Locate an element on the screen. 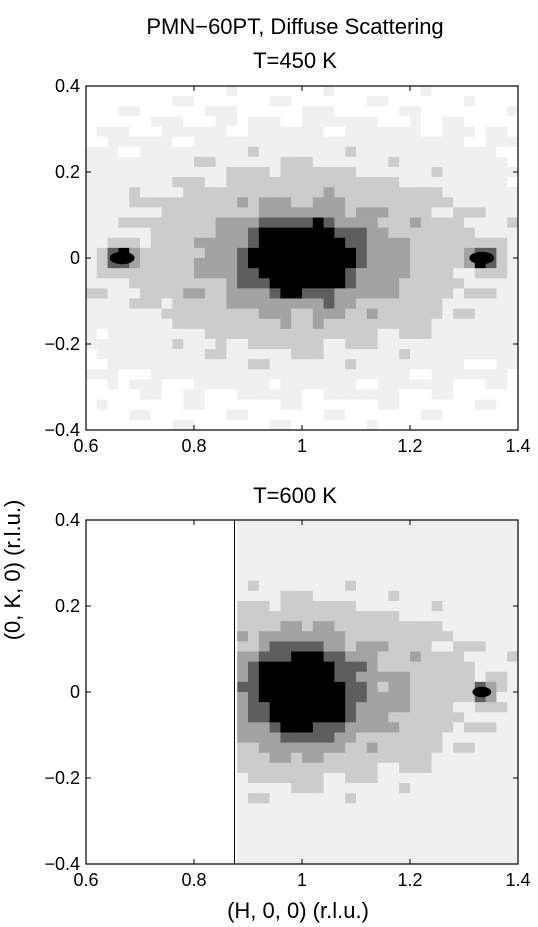  y-tick-label: −0.2 is located at coordinates (62, 344).